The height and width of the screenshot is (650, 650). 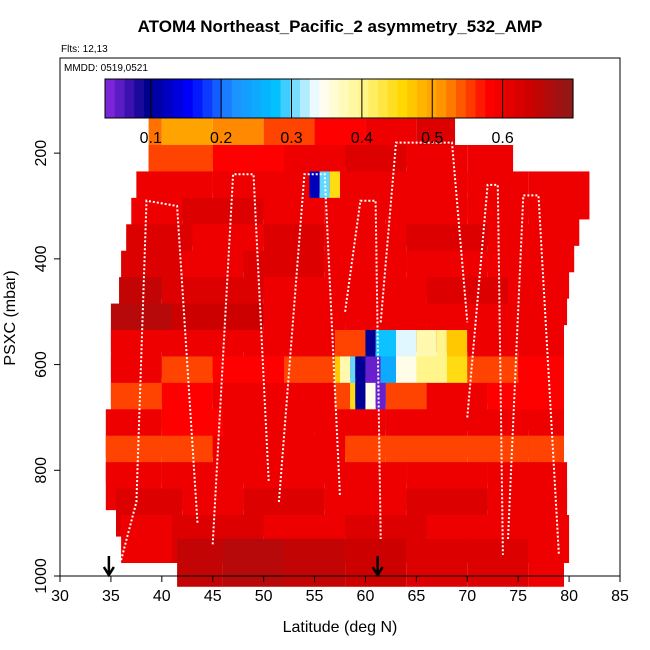 I want to click on x-tick-label: 65, so click(x=416, y=596).